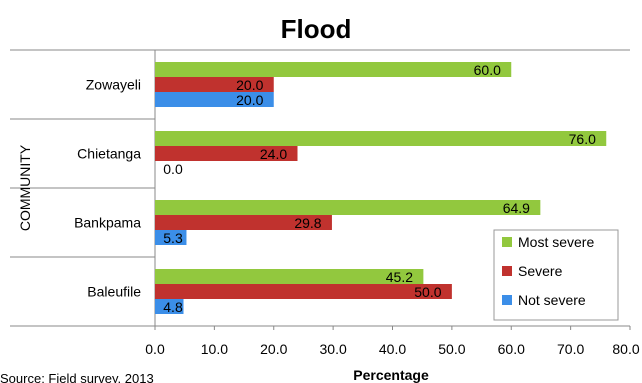 The image size is (642, 383). Describe the element at coordinates (333, 69) in the screenshot. I see `bar-most-severe-zowayeli` at that location.